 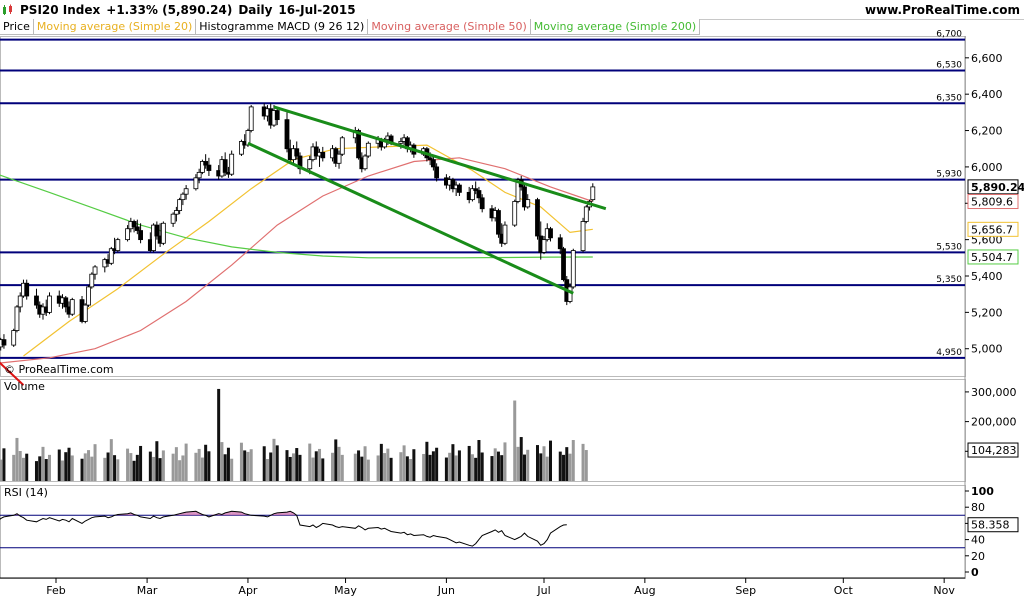 What do you see at coordinates (17, 27) in the screenshot?
I see `indicator-price: Price` at bounding box center [17, 27].